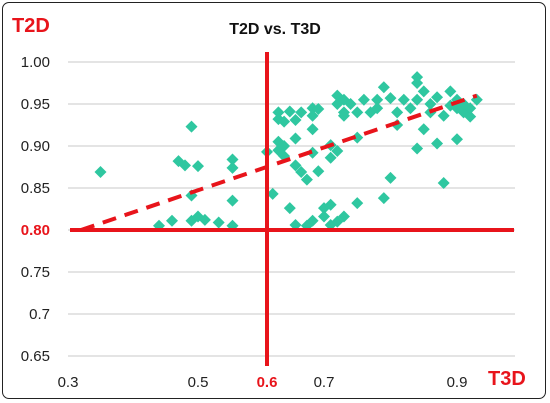  I want to click on x-tick-labels: 0.3 0.5 0.6 0.7 0.9, so click(263, 382).